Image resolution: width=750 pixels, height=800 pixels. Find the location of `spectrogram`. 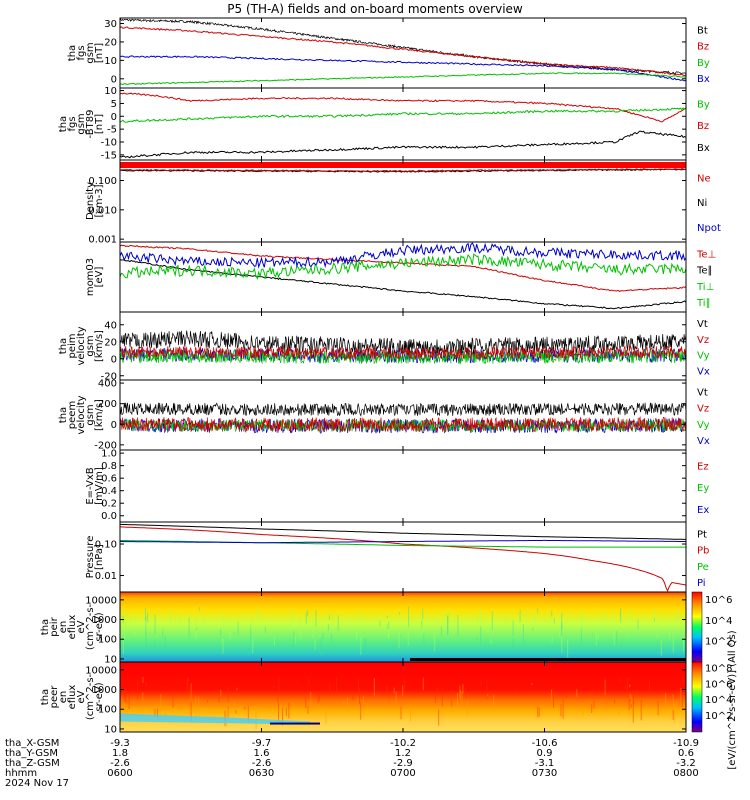

spectrogram is located at coordinates (403, 627).